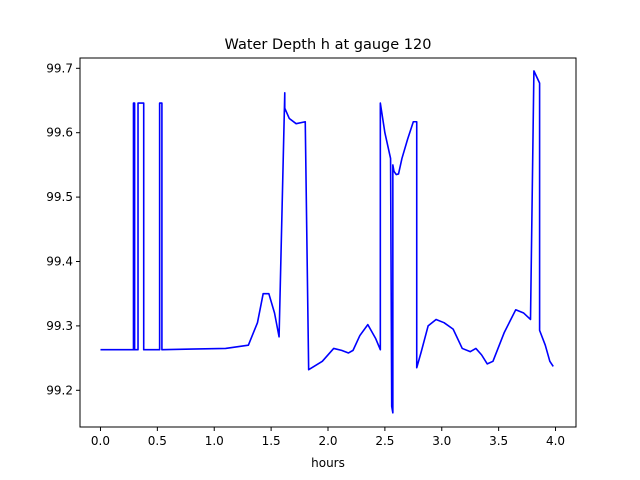 The width and height of the screenshot is (640, 480). Describe the element at coordinates (59, 197) in the screenshot. I see `y-tick-label: 99.5` at that location.